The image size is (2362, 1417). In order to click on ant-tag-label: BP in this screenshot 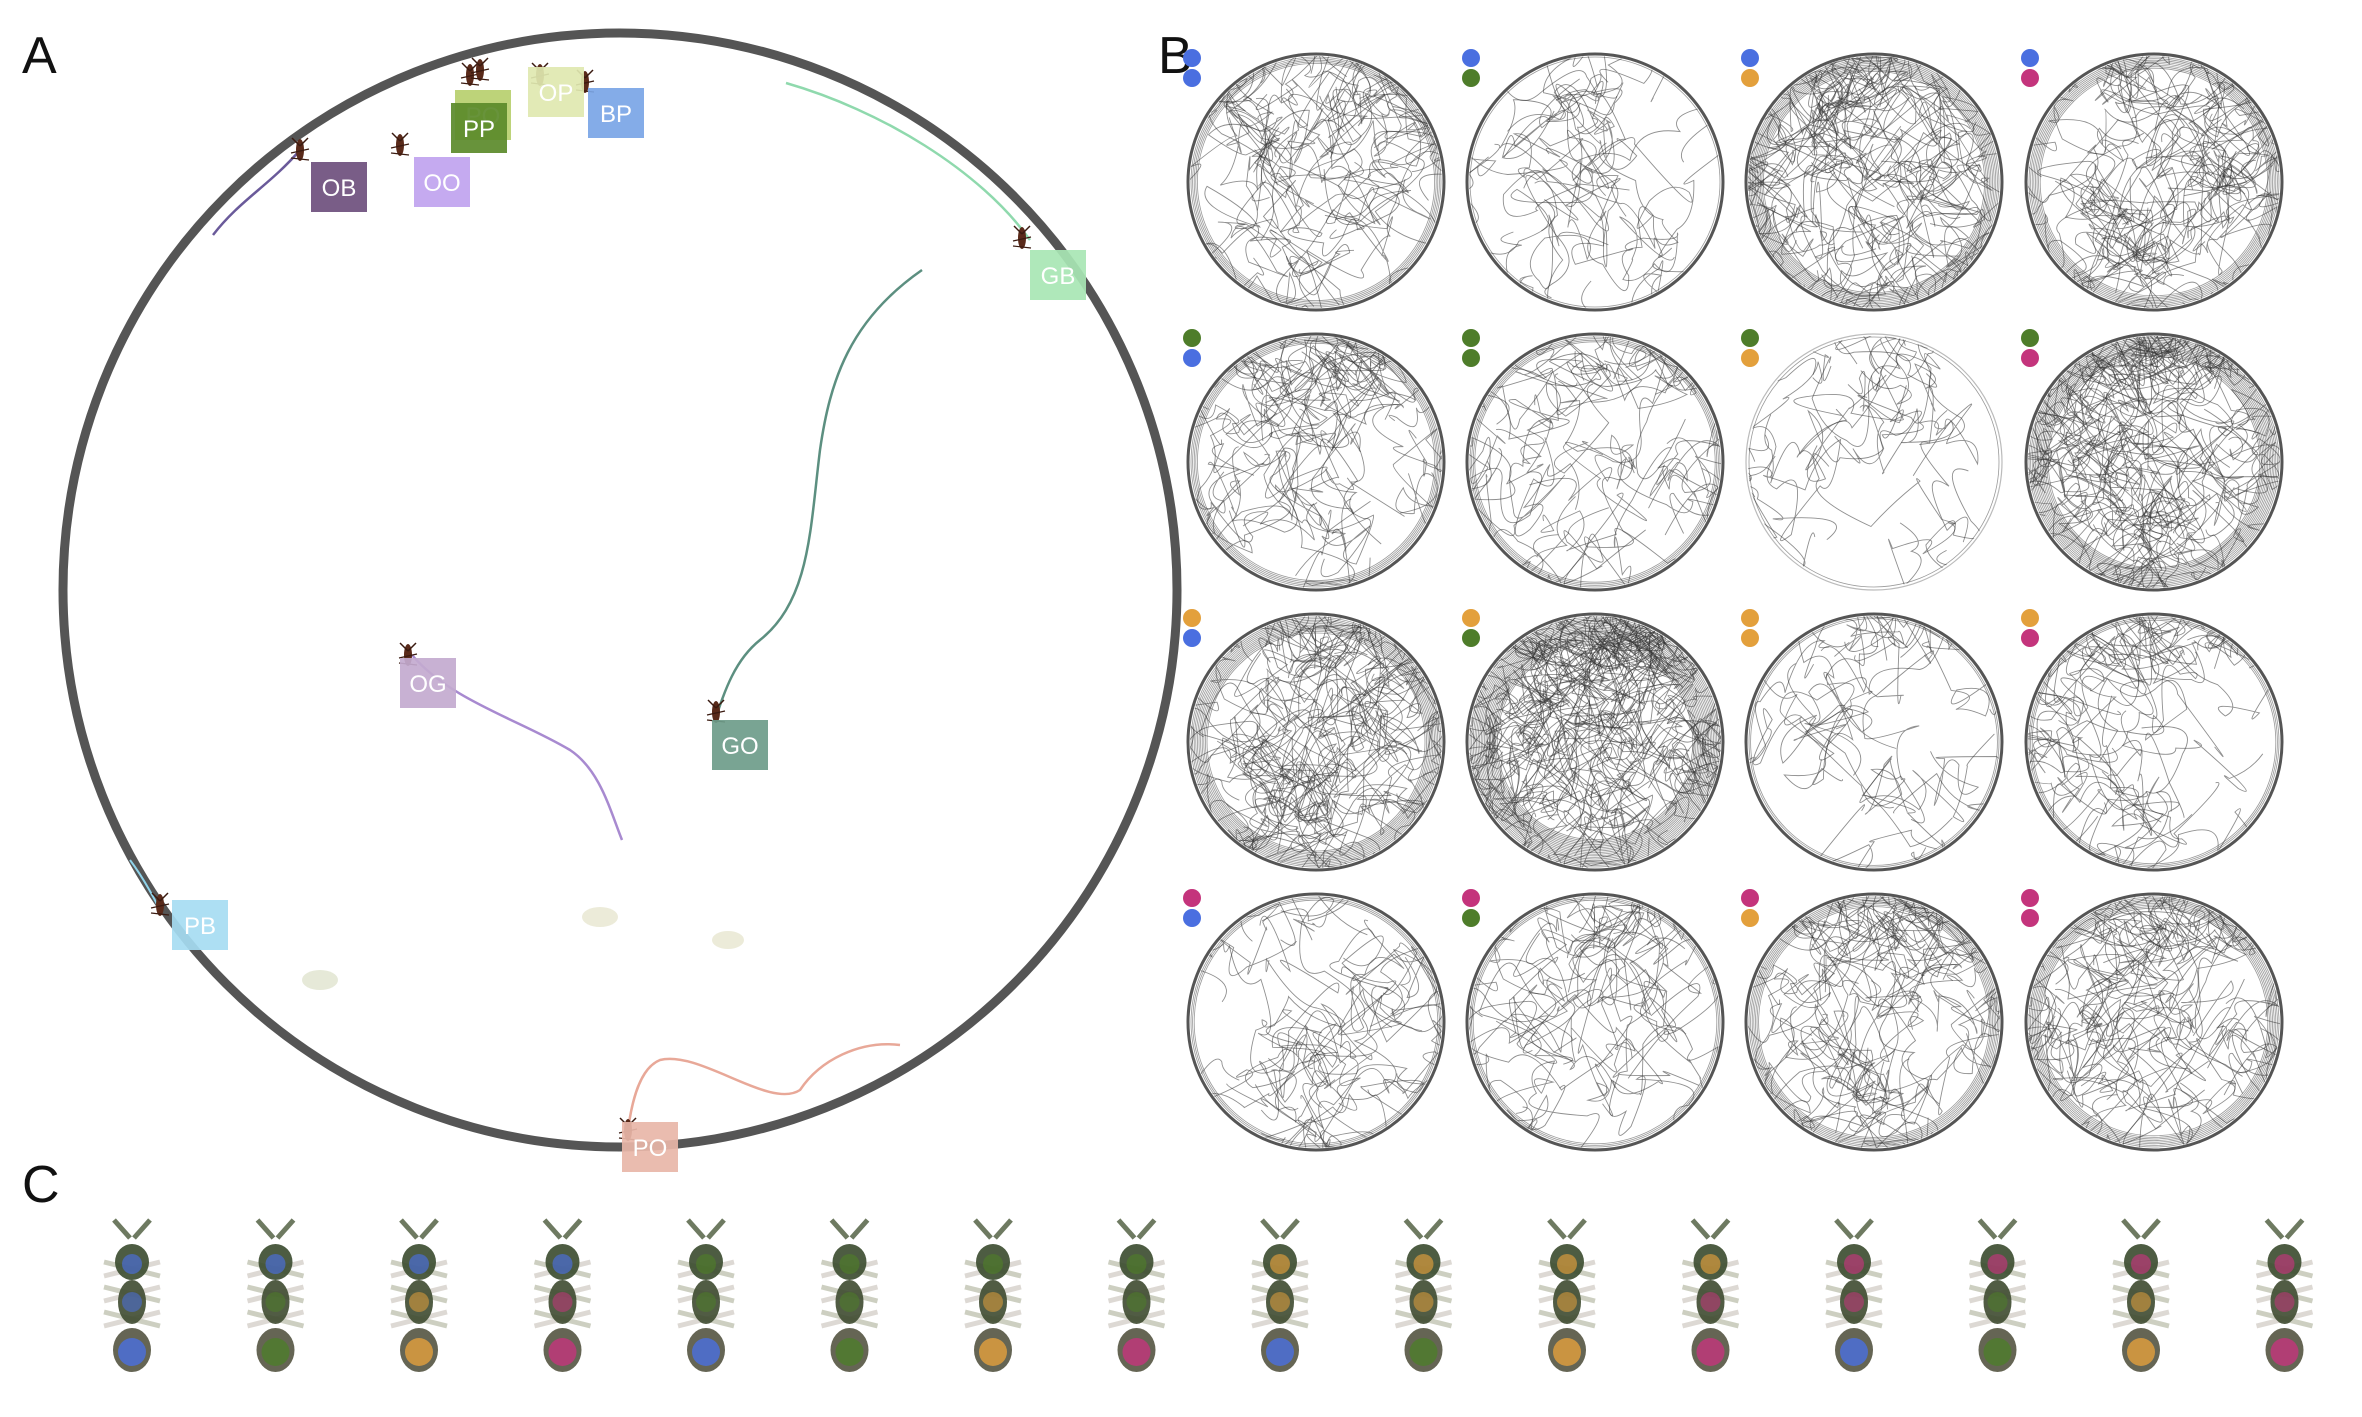, I will do `click(616, 114)`.